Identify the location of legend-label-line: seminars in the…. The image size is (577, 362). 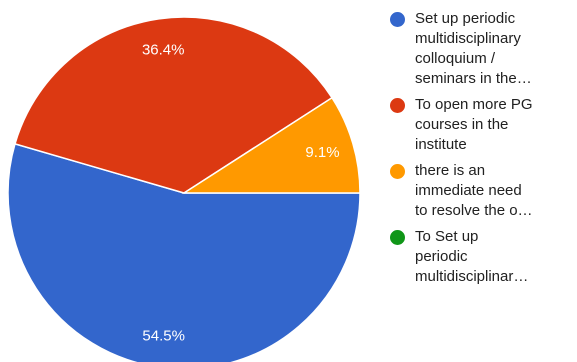
(473, 78).